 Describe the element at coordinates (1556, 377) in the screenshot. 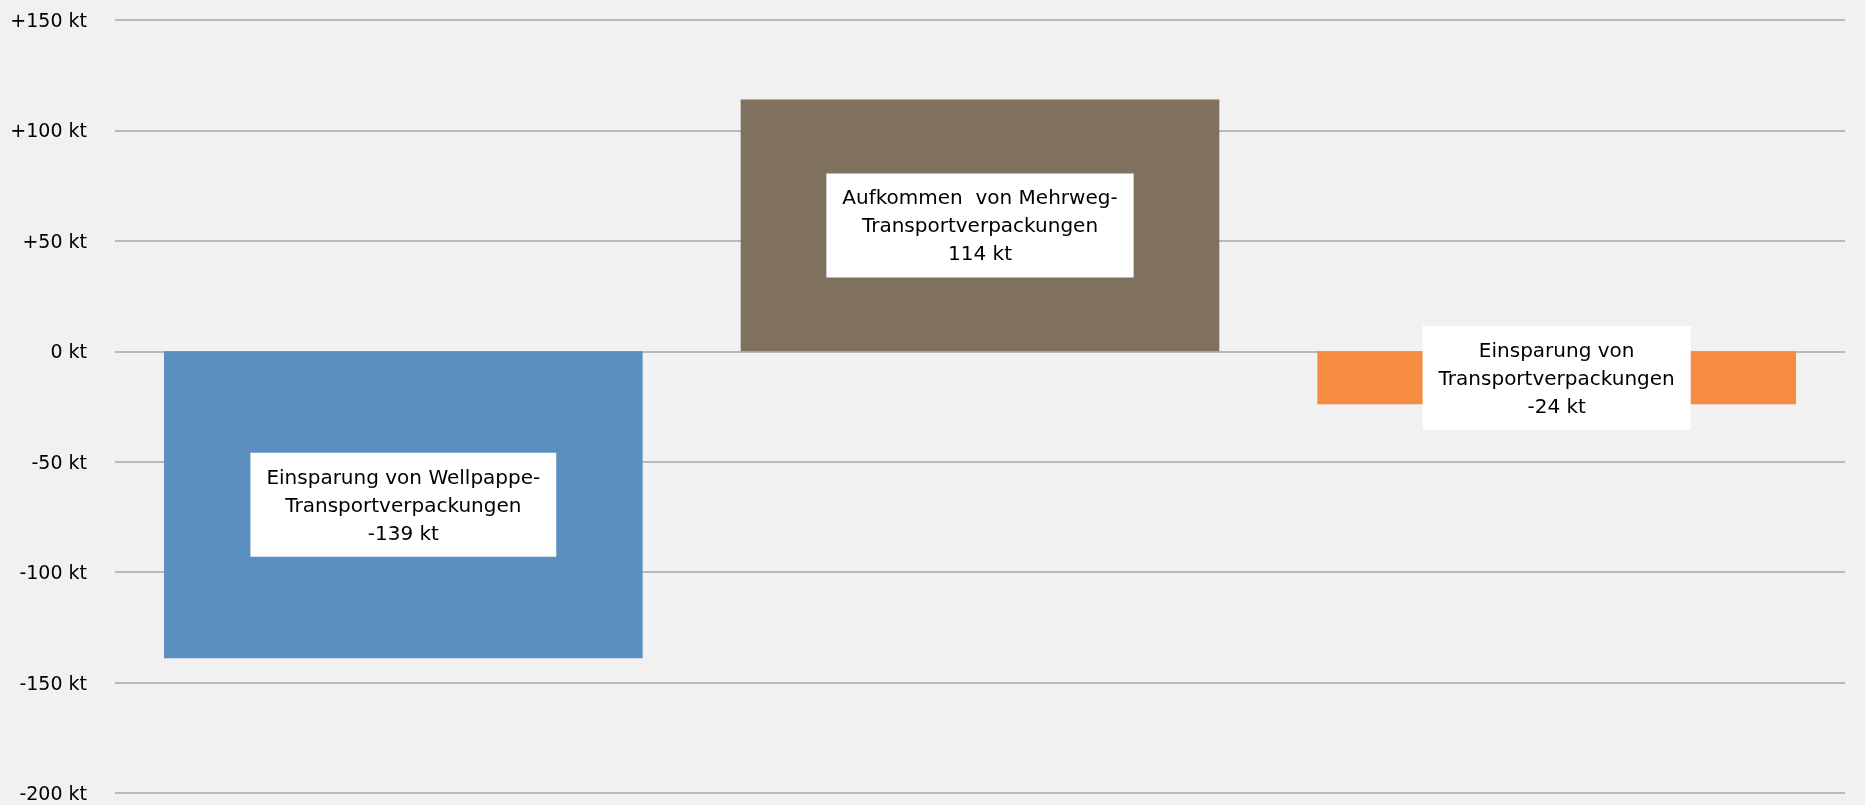

I see `data-label: Einsparung von Transportverpackungen -24 kt` at that location.